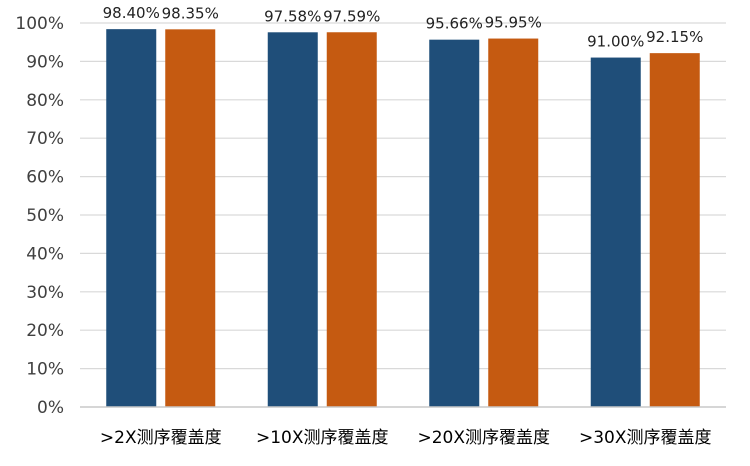 This screenshot has height=466, width=750. Describe the element at coordinates (403, 427) in the screenshot. I see `x-axis: >2X测序覆盖度 >10X测序覆盖度 >20X测序覆盖度 >30X测序覆盖度` at that location.